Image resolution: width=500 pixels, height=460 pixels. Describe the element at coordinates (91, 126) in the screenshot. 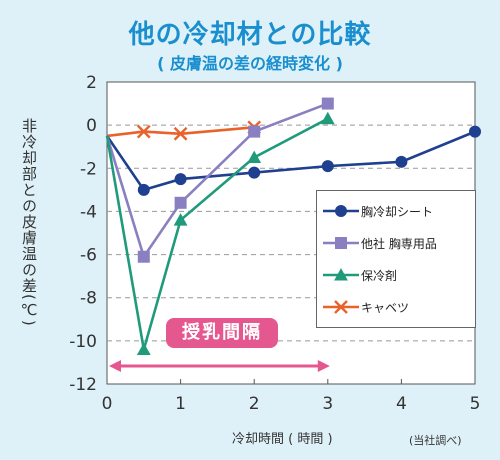

I see `y-tick-label-1: 0` at that location.